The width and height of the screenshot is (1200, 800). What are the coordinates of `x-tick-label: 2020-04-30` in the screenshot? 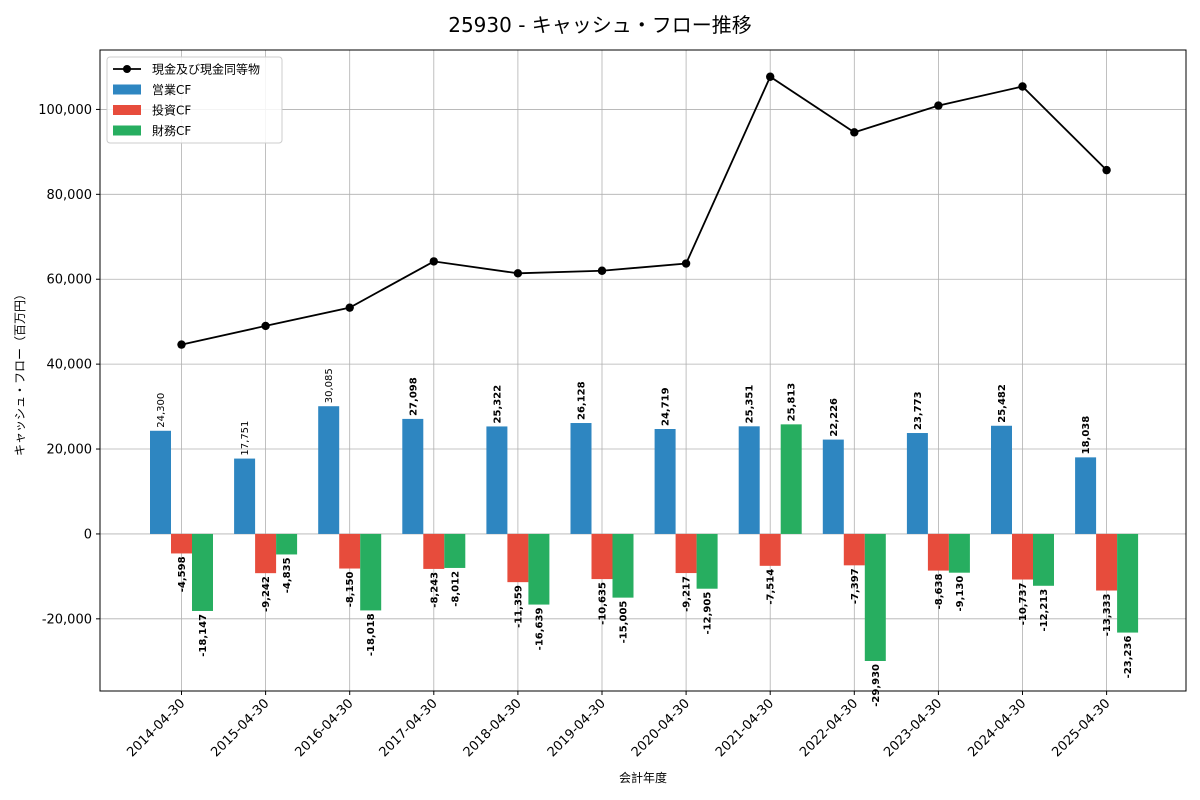 It's located at (661, 728).